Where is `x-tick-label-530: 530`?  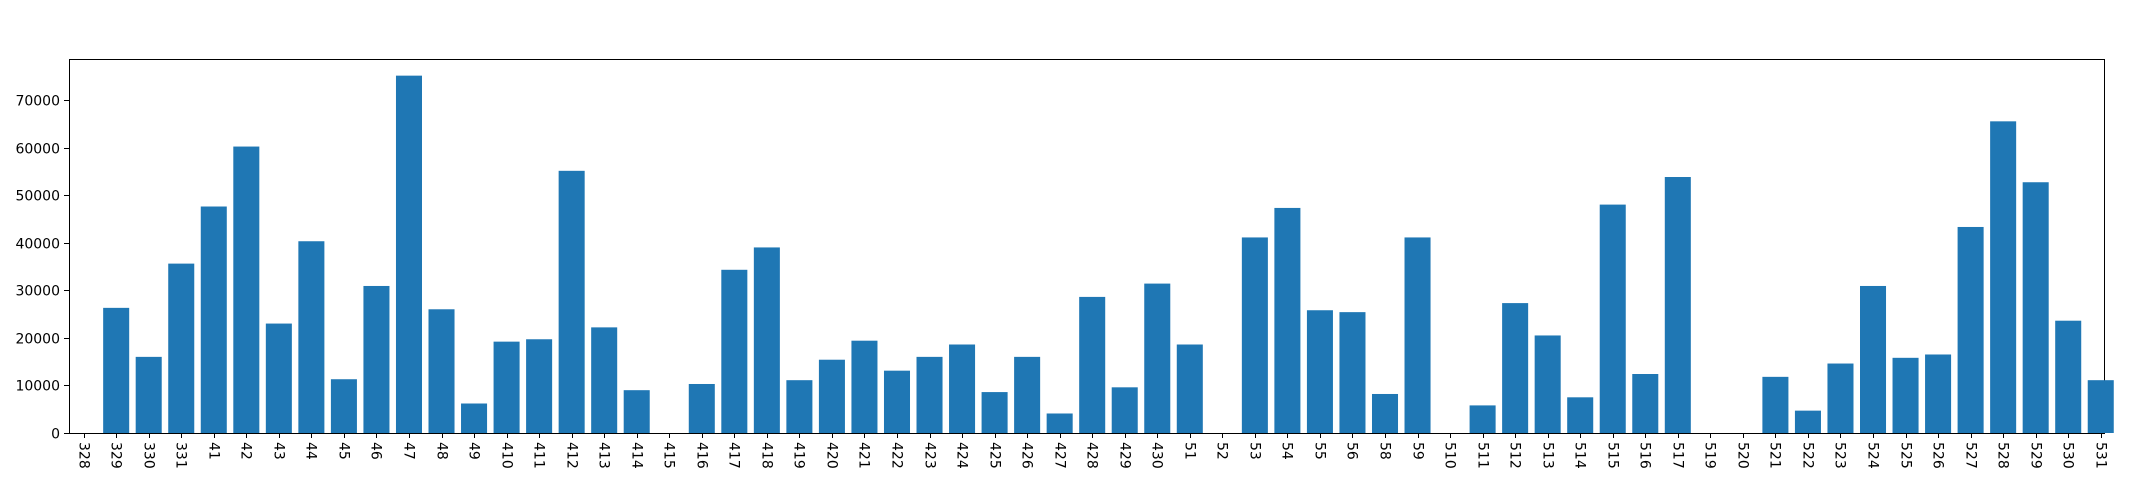
x-tick-label-530: 530 is located at coordinates (2068, 455).